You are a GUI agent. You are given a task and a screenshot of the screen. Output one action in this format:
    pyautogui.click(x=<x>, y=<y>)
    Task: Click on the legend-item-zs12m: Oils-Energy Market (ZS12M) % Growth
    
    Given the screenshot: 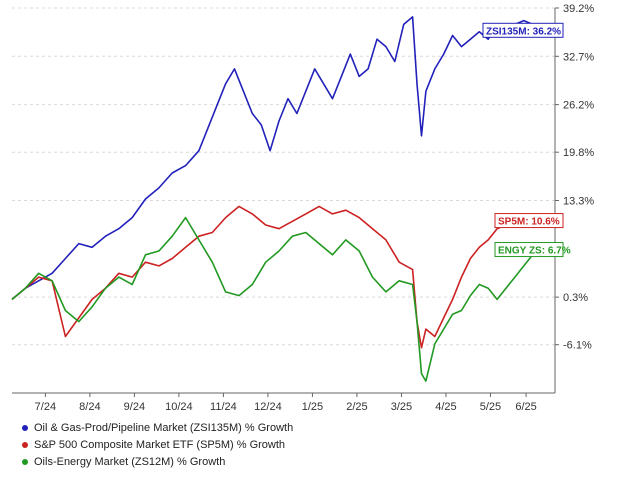 What is the action you would take?
    pyautogui.click(x=157, y=461)
    